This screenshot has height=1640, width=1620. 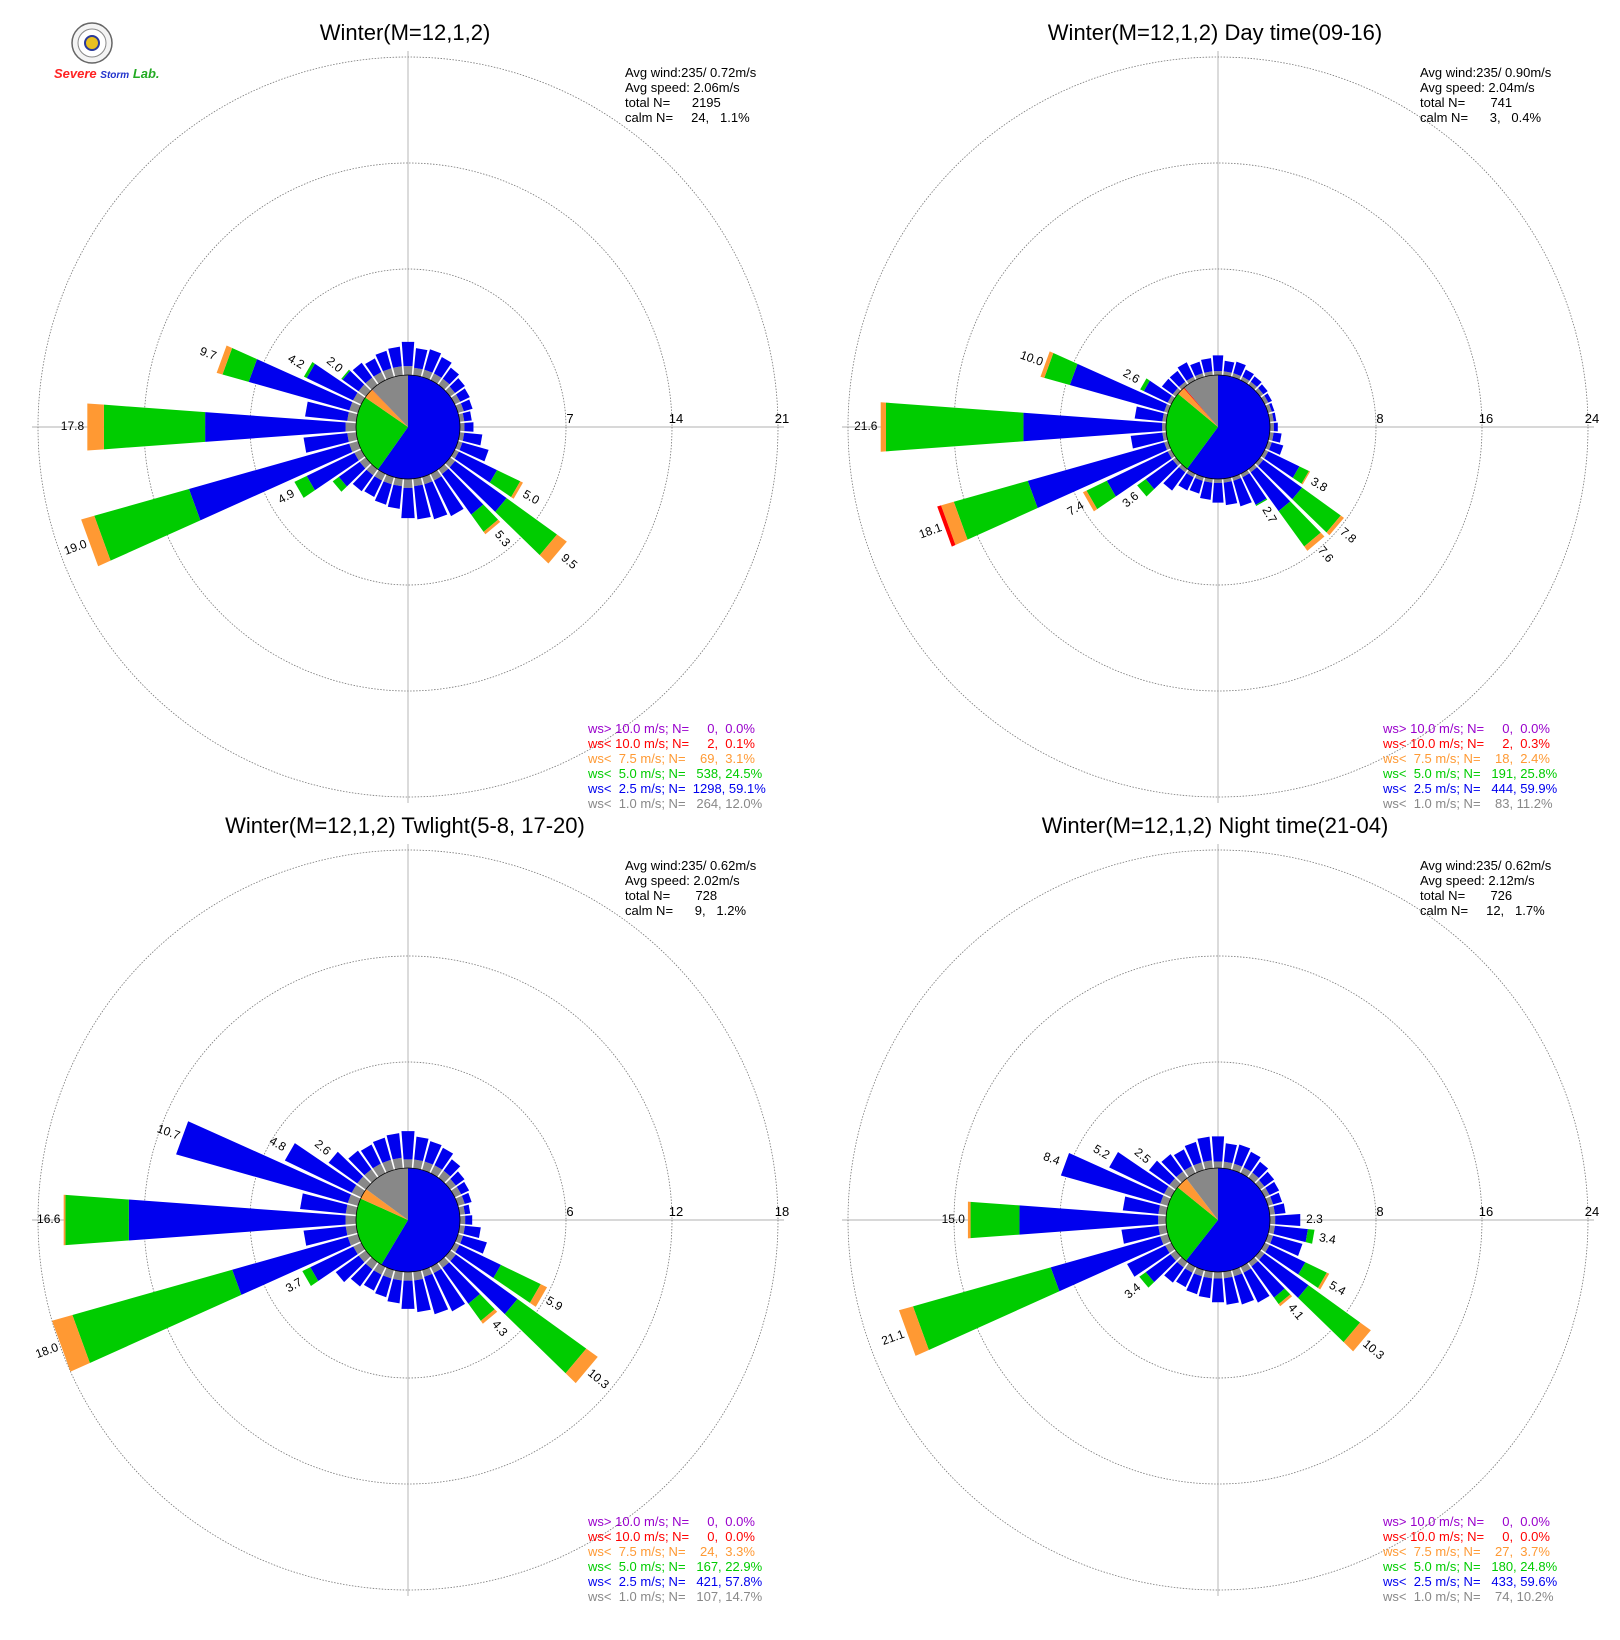 What do you see at coordinates (1133, 1291) in the screenshot?
I see `bar-label: 3.4` at bounding box center [1133, 1291].